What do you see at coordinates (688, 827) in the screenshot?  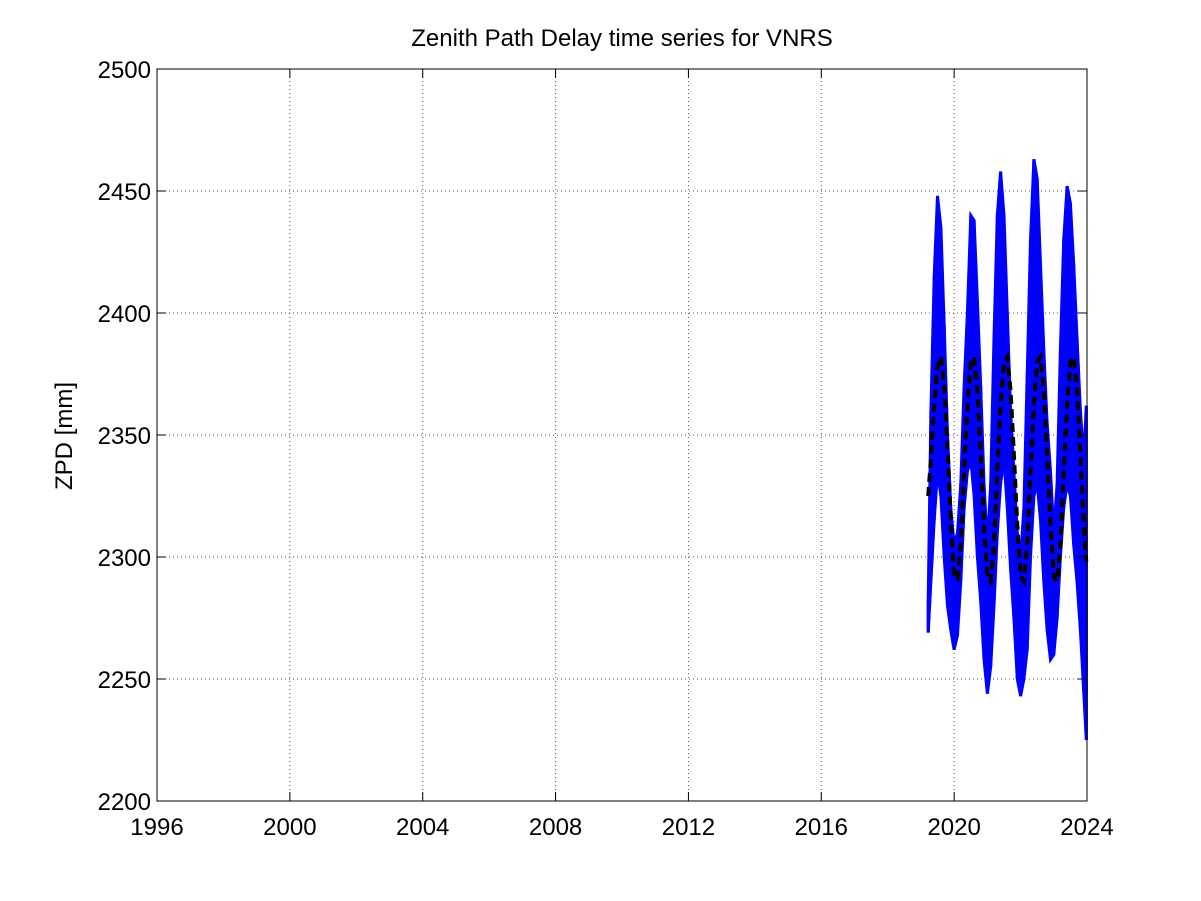 I see `x-tick-label: 2012` at bounding box center [688, 827].